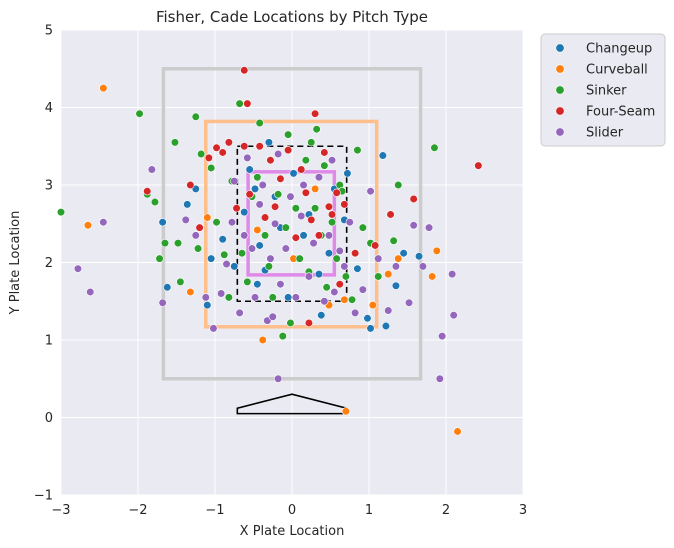 The height and width of the screenshot is (548, 674). What do you see at coordinates (619, 49) in the screenshot?
I see `legend-label: Changeup` at bounding box center [619, 49].